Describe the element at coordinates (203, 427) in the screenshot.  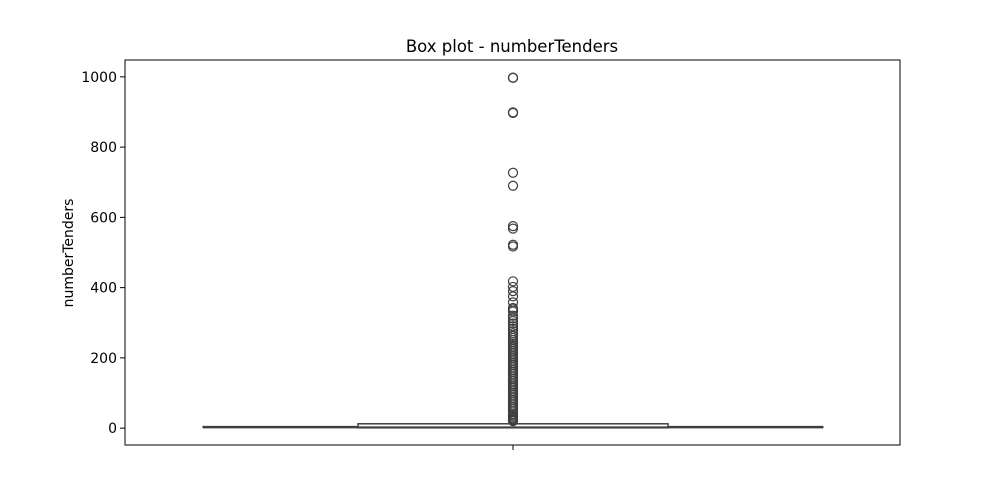
I see `whisker-cap-left` at that location.